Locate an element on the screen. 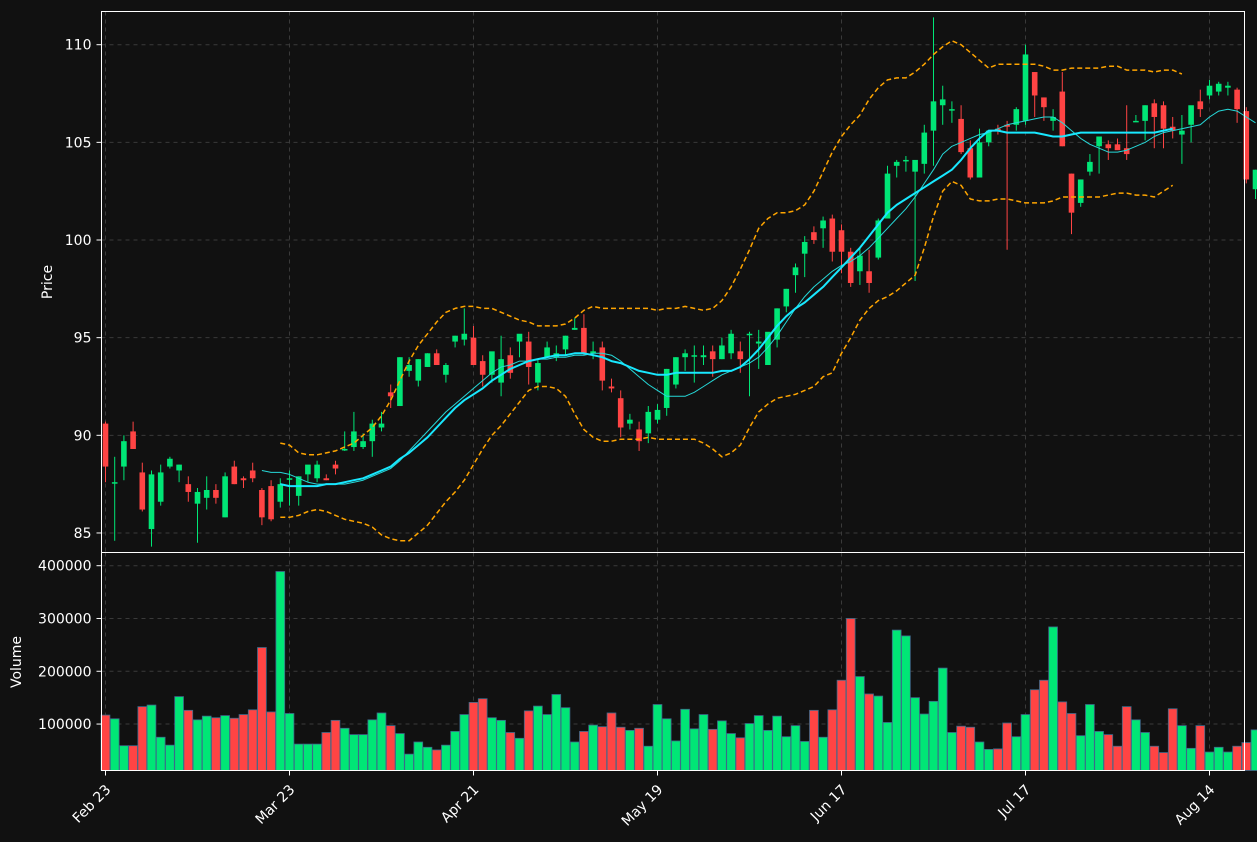 This screenshot has width=1257, height=842. price-tick-label: 95 is located at coordinates (83, 339).